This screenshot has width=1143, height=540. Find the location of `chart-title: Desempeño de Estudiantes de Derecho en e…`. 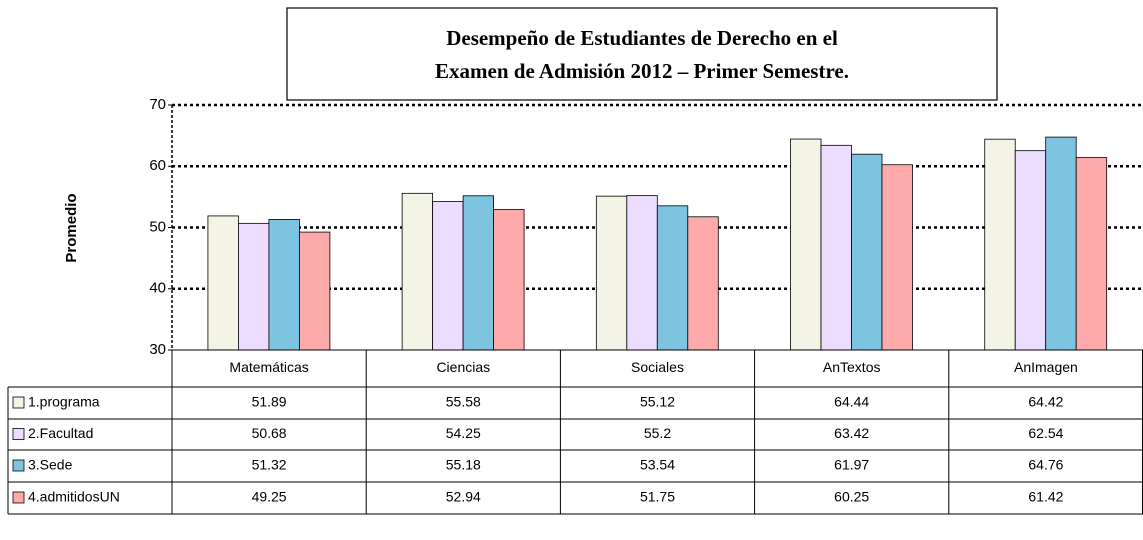

chart-title: Desempeño de Estudiantes de Derecho en e… is located at coordinates (642, 38).